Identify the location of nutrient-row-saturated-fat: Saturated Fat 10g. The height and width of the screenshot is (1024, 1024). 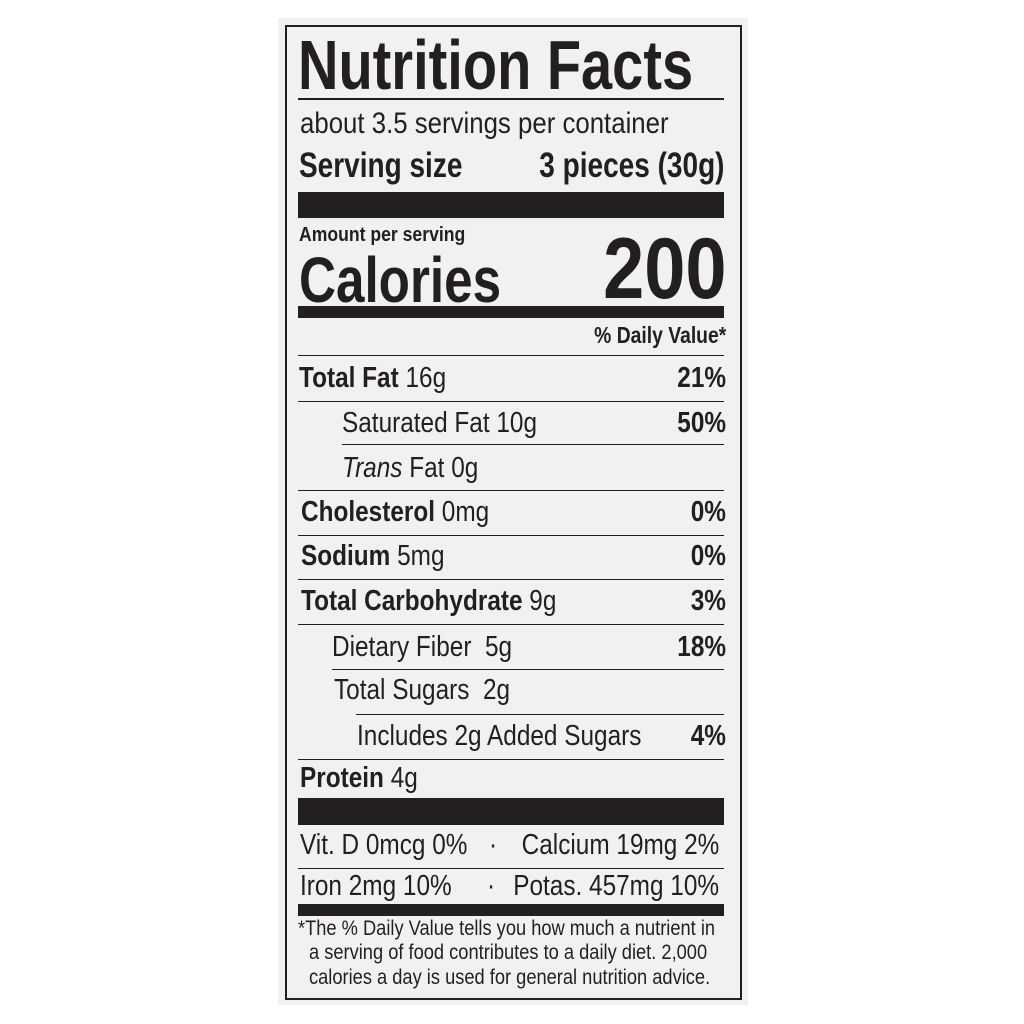
(440, 423).